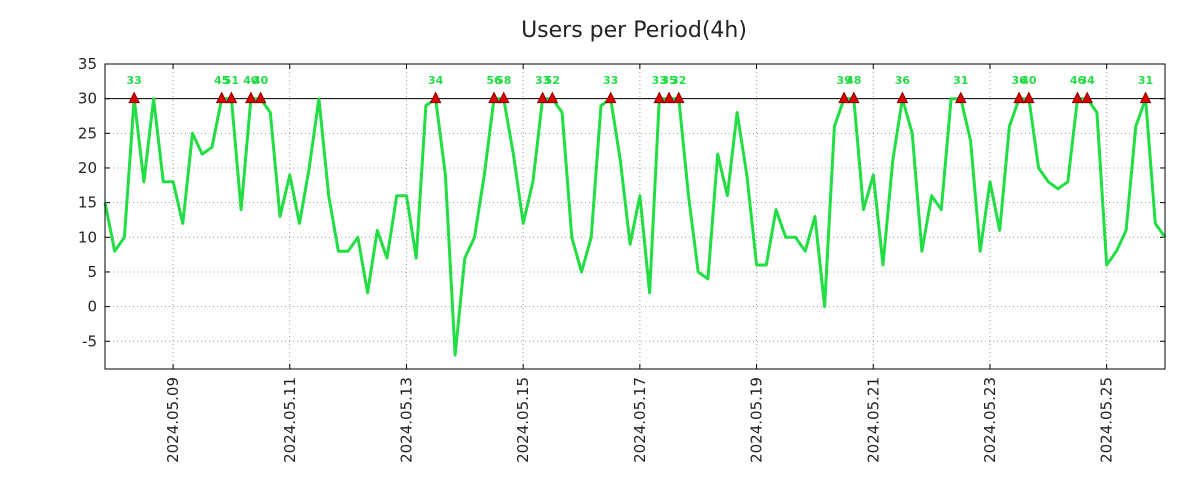  Describe the element at coordinates (494, 80) in the screenshot. I see `peak-label: 56` at that location.